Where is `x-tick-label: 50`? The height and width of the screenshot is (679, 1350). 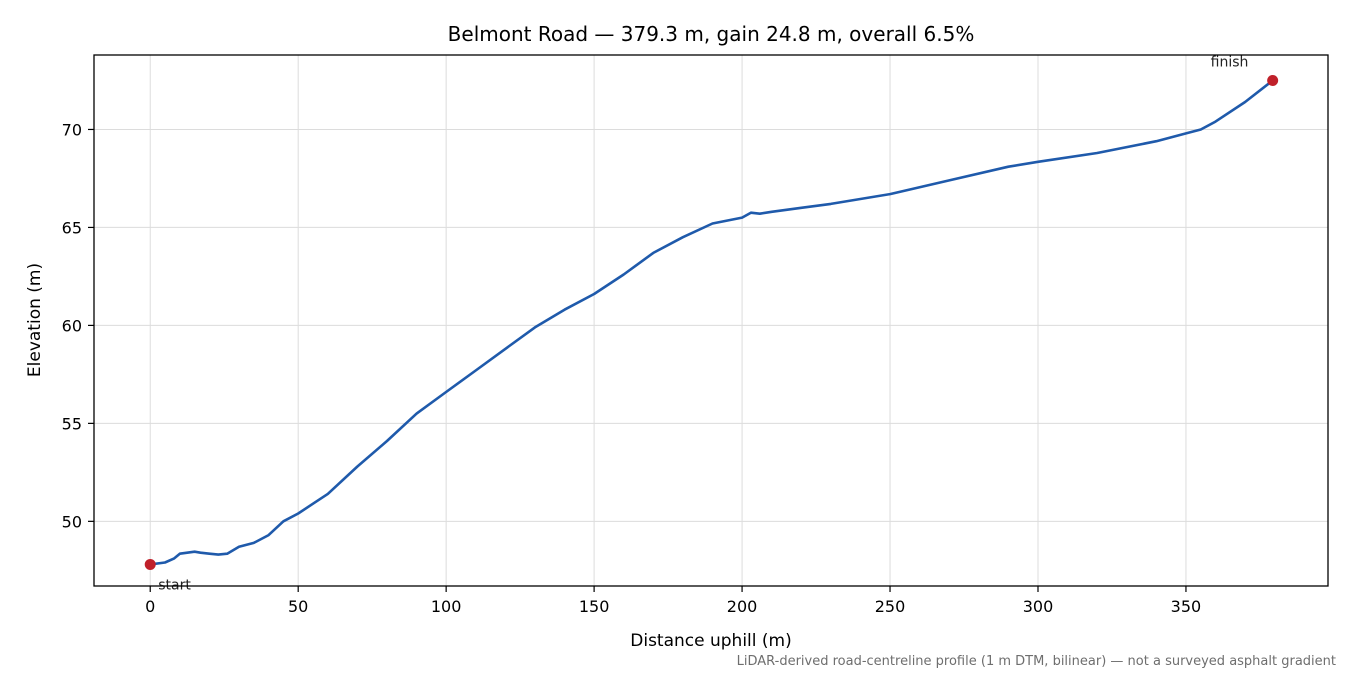 x-tick-label: 50 is located at coordinates (298, 606).